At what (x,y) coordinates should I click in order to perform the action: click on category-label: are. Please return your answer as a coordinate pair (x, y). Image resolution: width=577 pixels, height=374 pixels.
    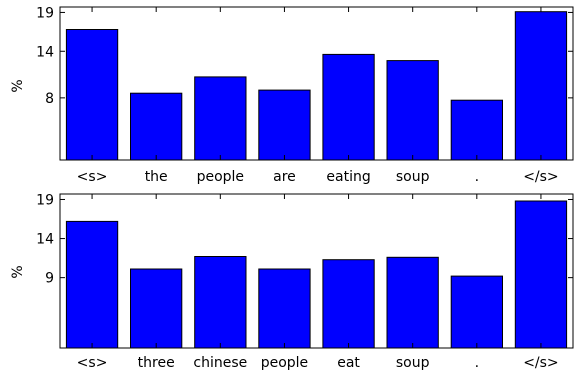
    Looking at the image, I should click on (284, 177).